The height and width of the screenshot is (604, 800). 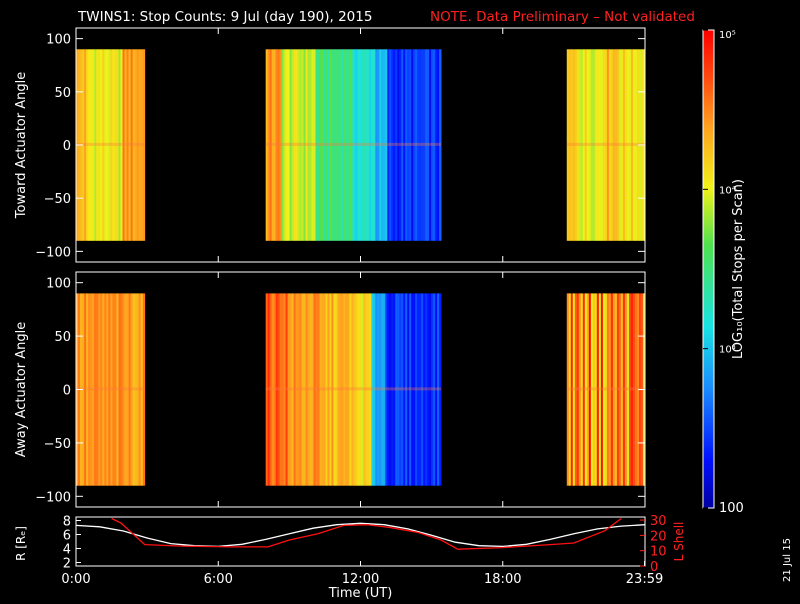 What do you see at coordinates (658, 552) in the screenshot?
I see `right-tick-label: 10` at bounding box center [658, 552].